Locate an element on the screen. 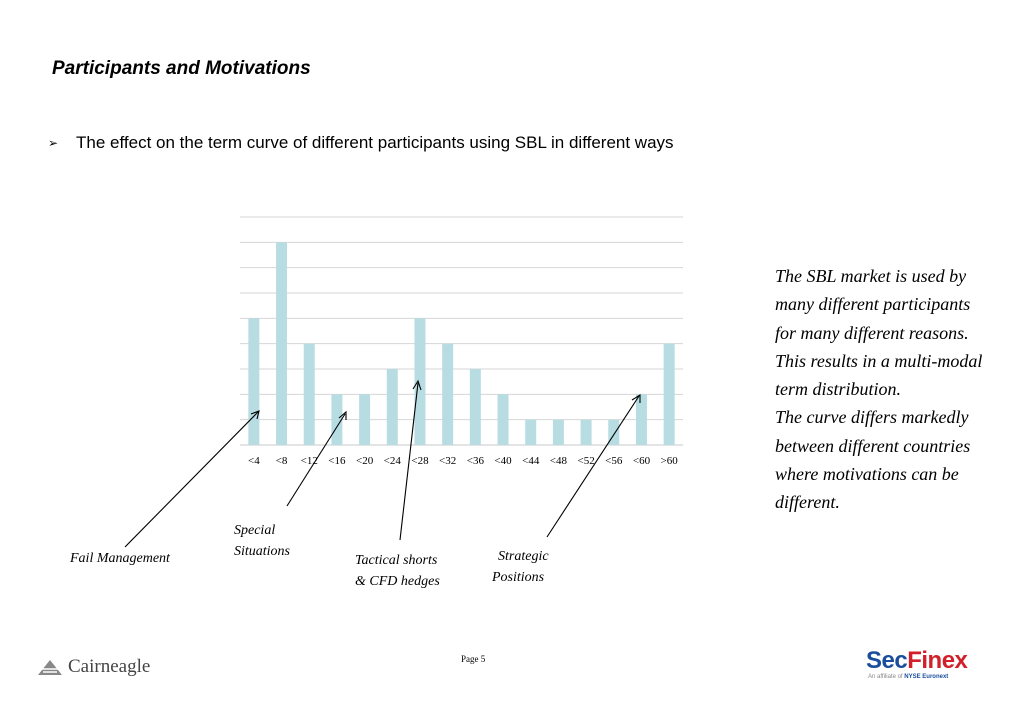 The width and height of the screenshot is (1023, 708). mountain-icon is located at coordinates (50, 667).